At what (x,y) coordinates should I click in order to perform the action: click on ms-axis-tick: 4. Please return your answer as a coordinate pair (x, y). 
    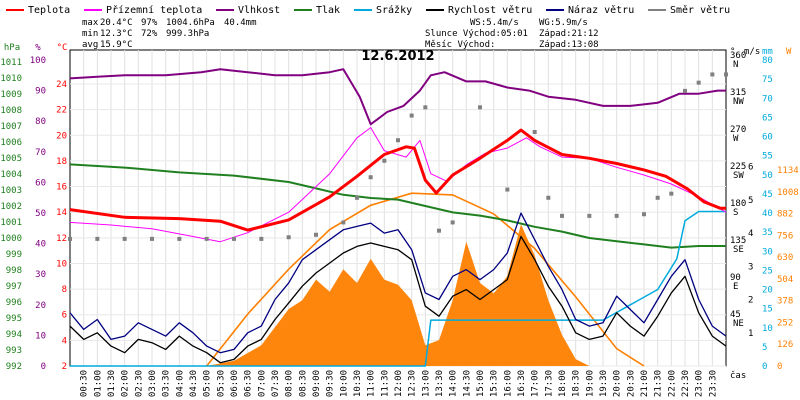
    Looking at the image, I should click on (750, 234).